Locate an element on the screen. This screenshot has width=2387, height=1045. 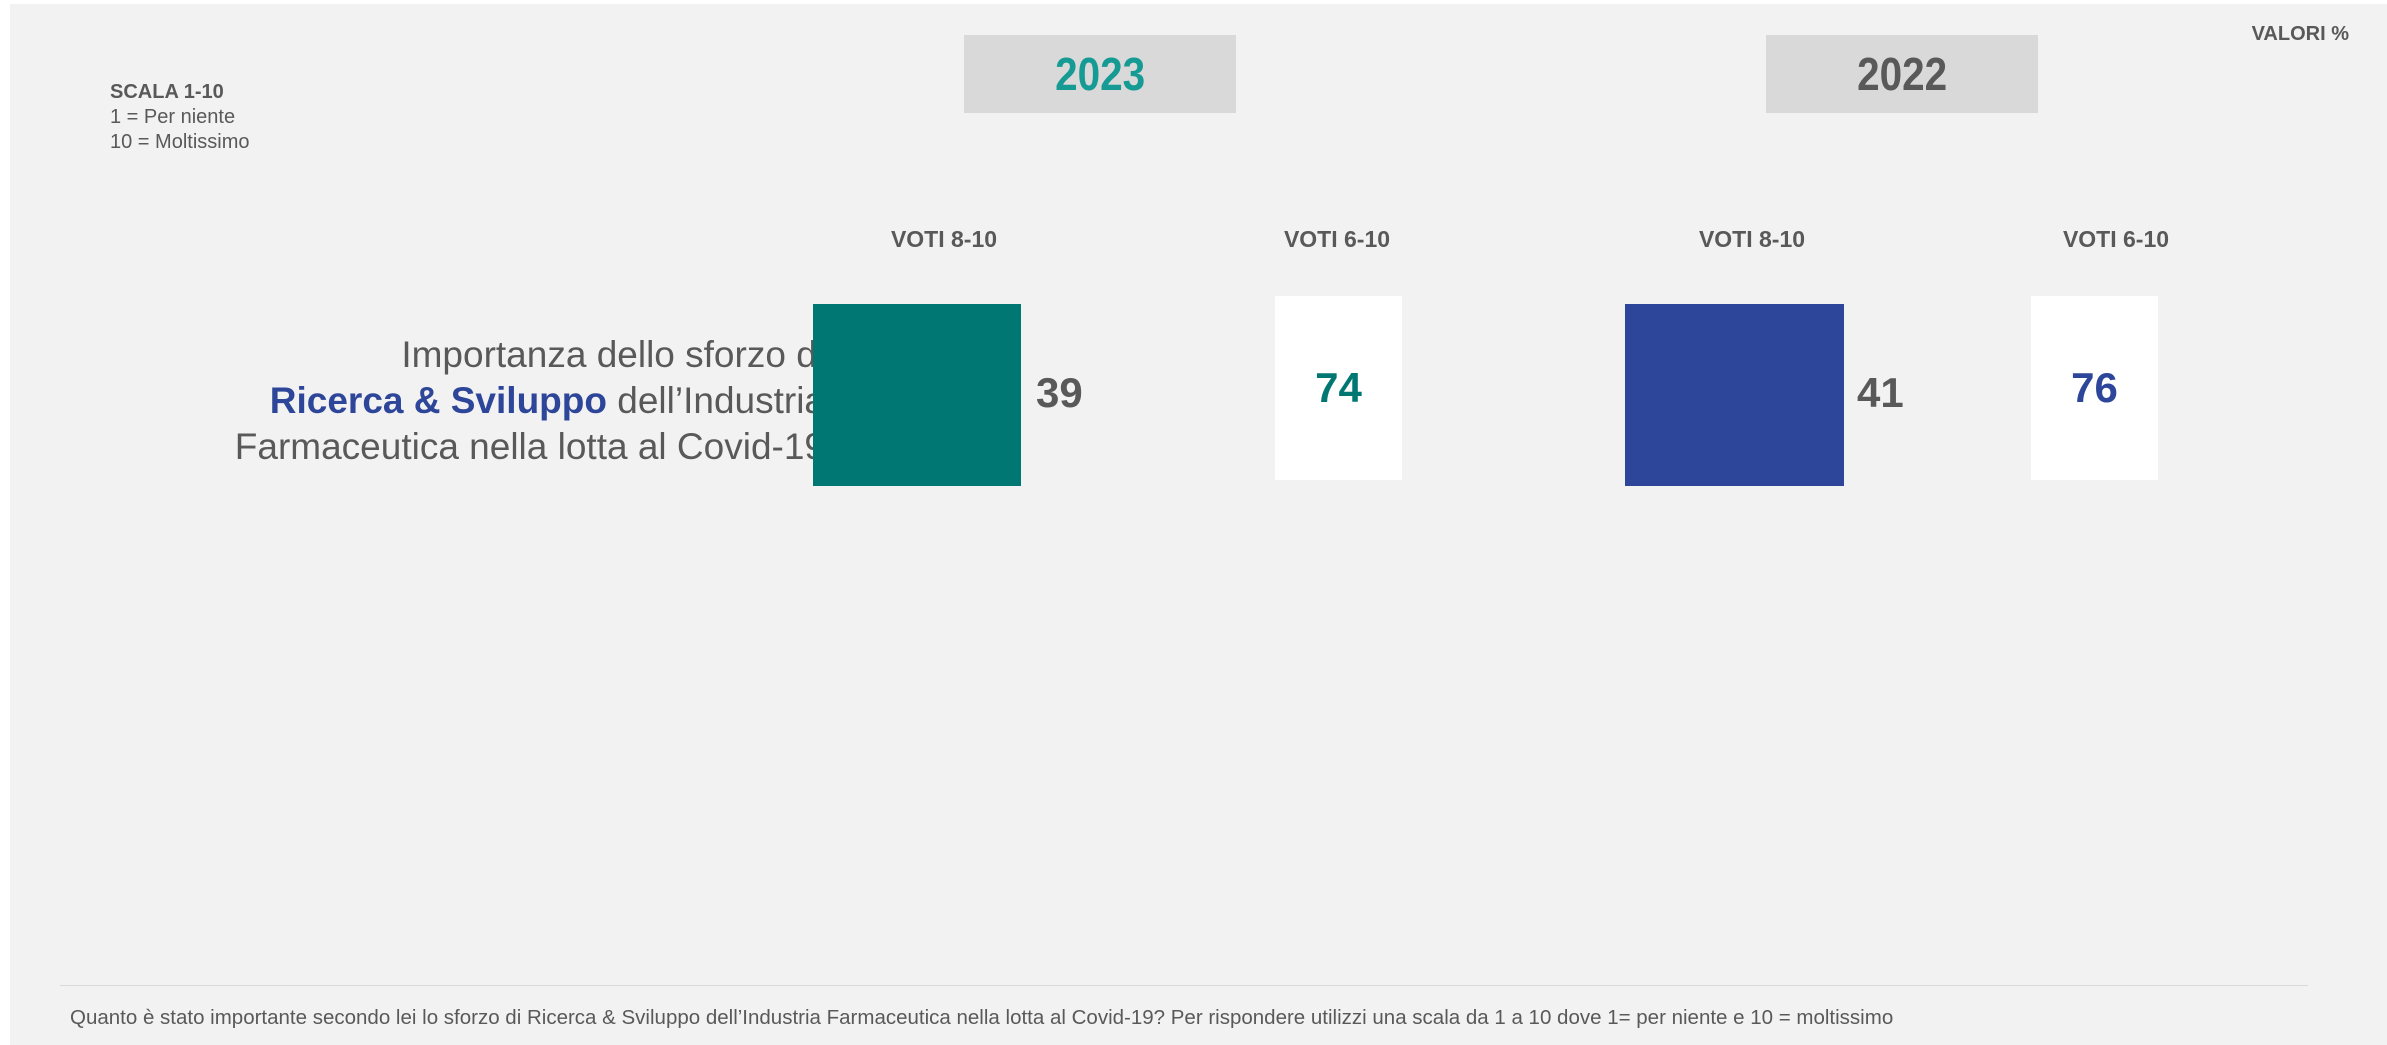
footnote-divider is located at coordinates (1184, 985).